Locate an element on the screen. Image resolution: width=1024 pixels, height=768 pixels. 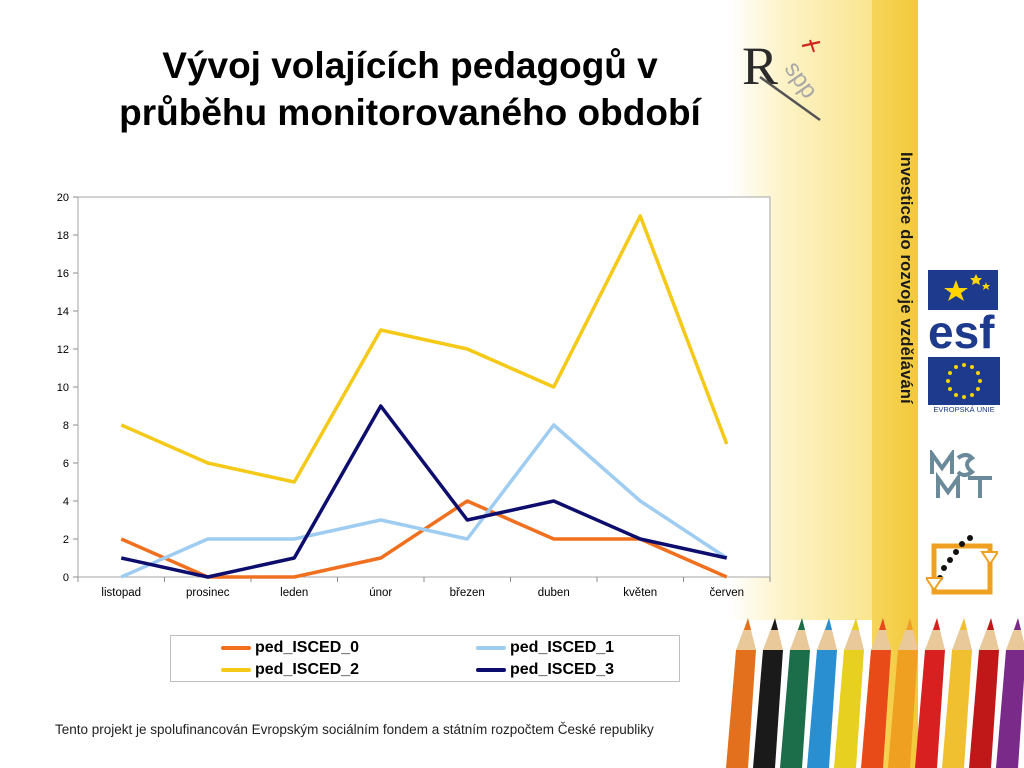
x-tick-label: listopad is located at coordinates (121, 593).